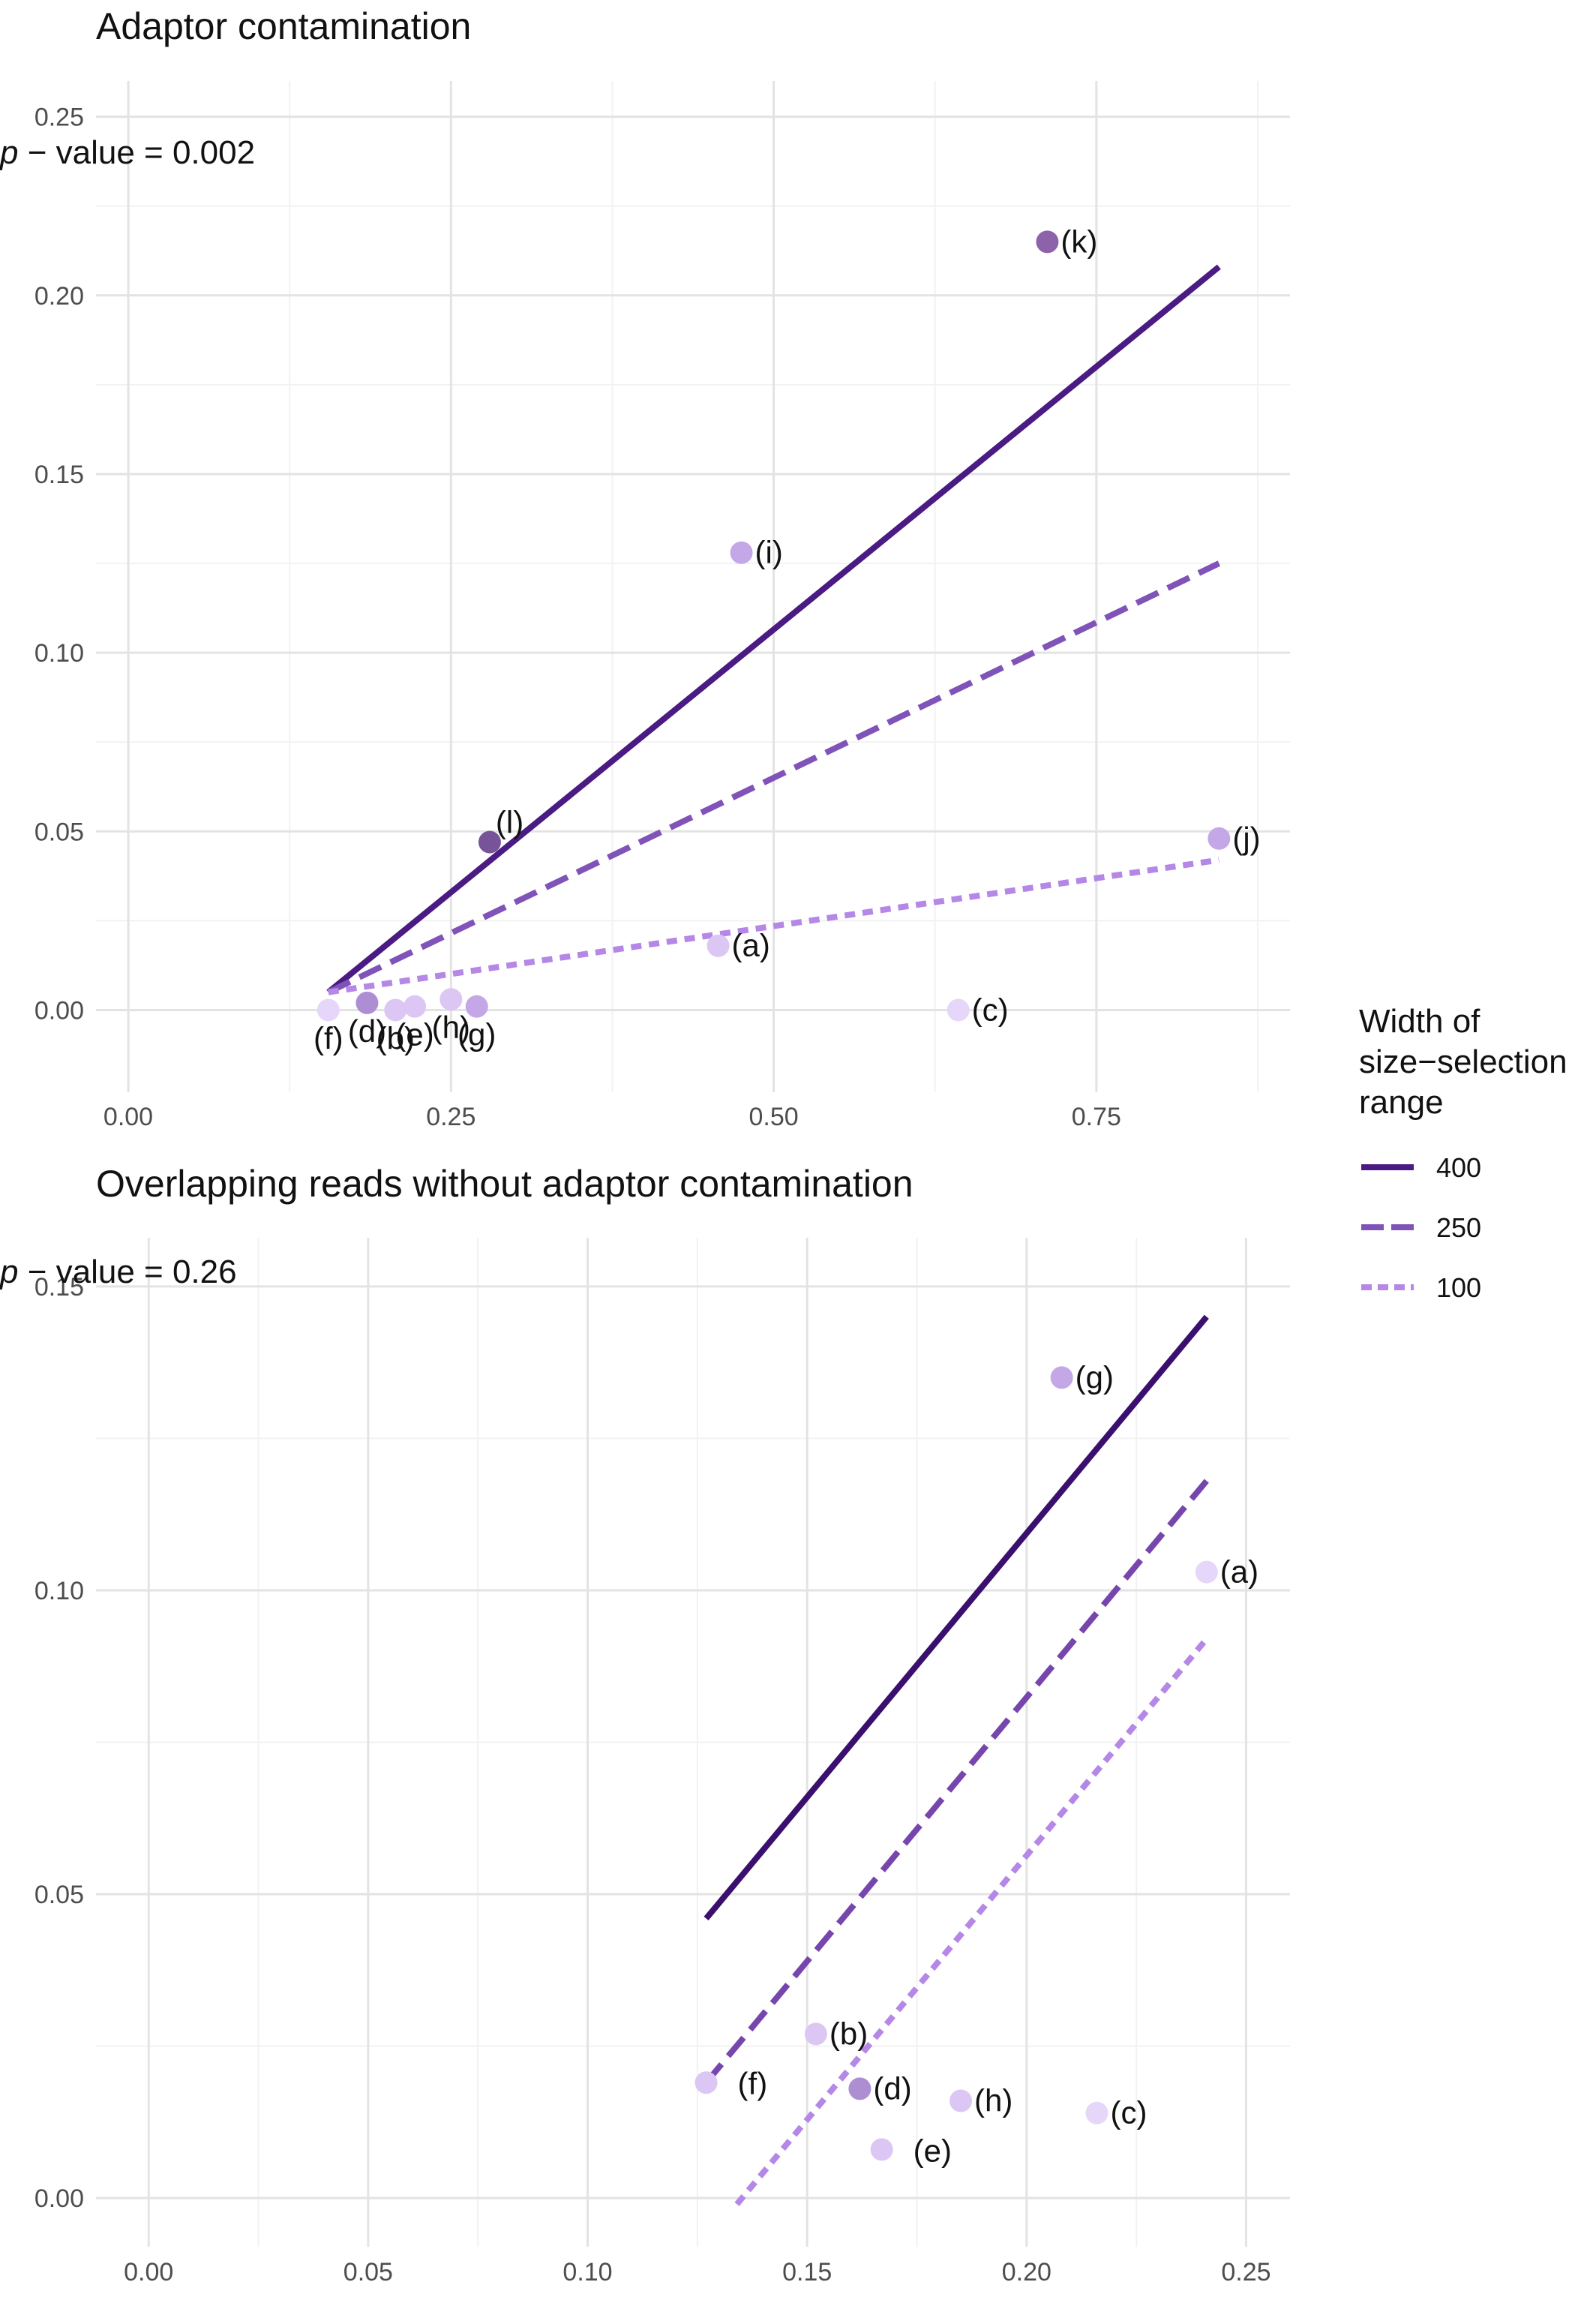  I want to click on y-tick-label: 0.25, so click(59, 118).